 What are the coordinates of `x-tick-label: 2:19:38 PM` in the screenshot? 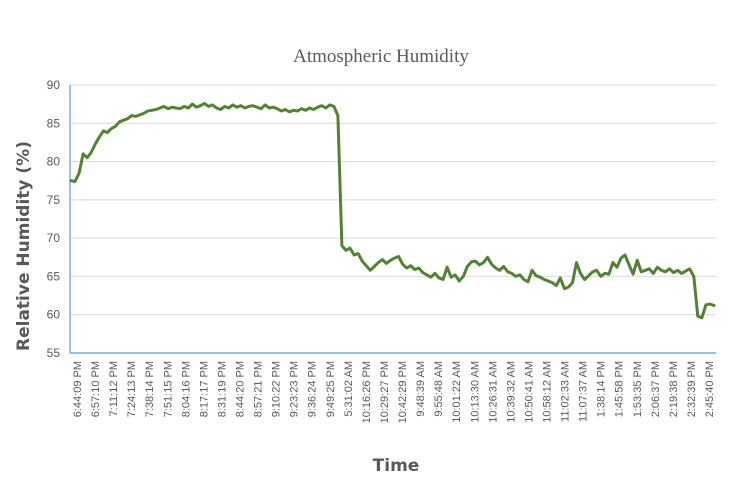 It's located at (674, 389).